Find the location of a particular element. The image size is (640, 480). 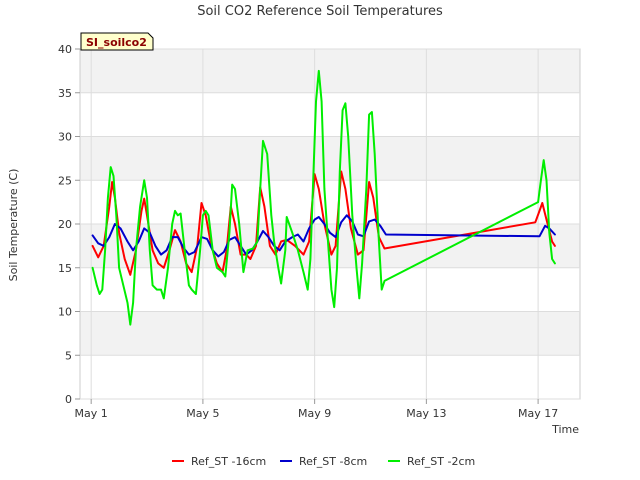

x-axis-ticks: May 1 May 5 May 9 May 13 May 17 is located at coordinates (316, 409).